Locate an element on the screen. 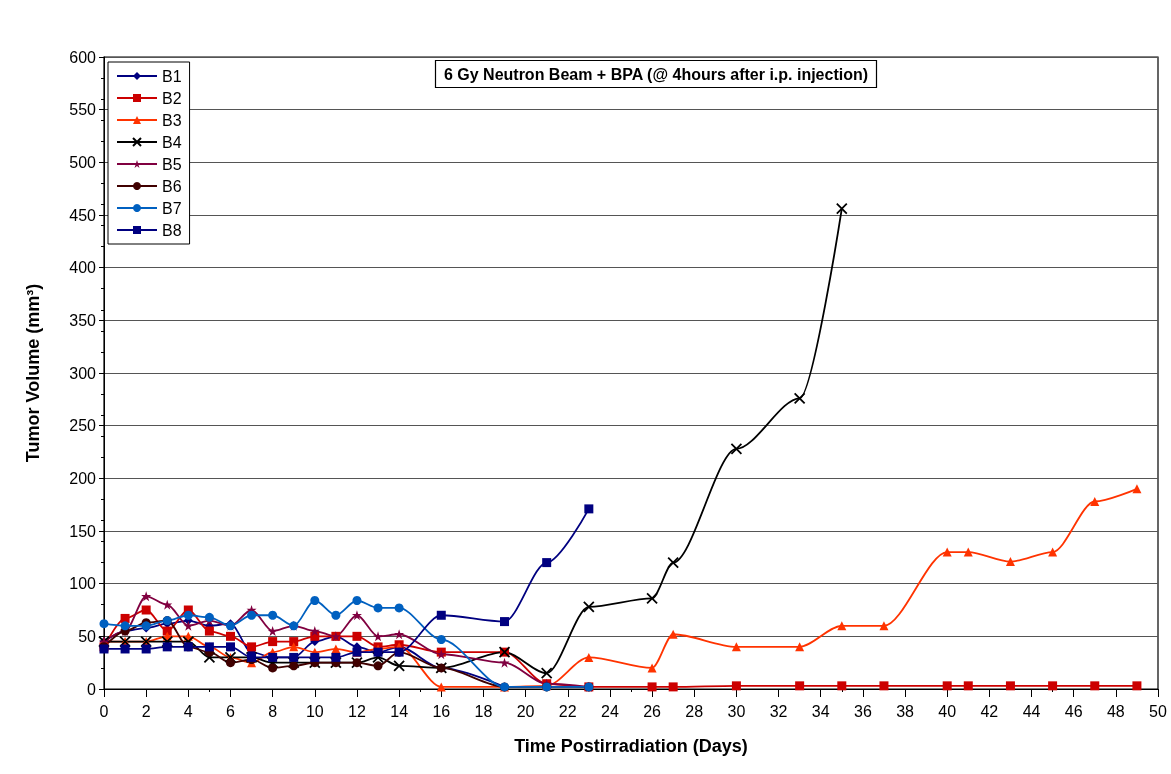 The width and height of the screenshot is (1171, 774). legend-label: B2 is located at coordinates (172, 98).